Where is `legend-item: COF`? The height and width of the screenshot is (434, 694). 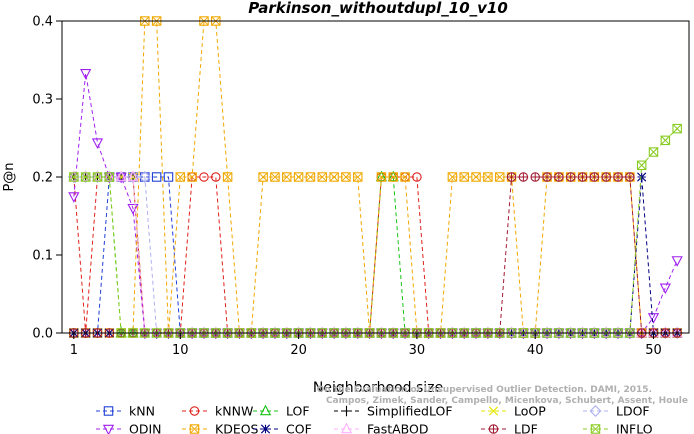 legend-item: COF is located at coordinates (282, 428).